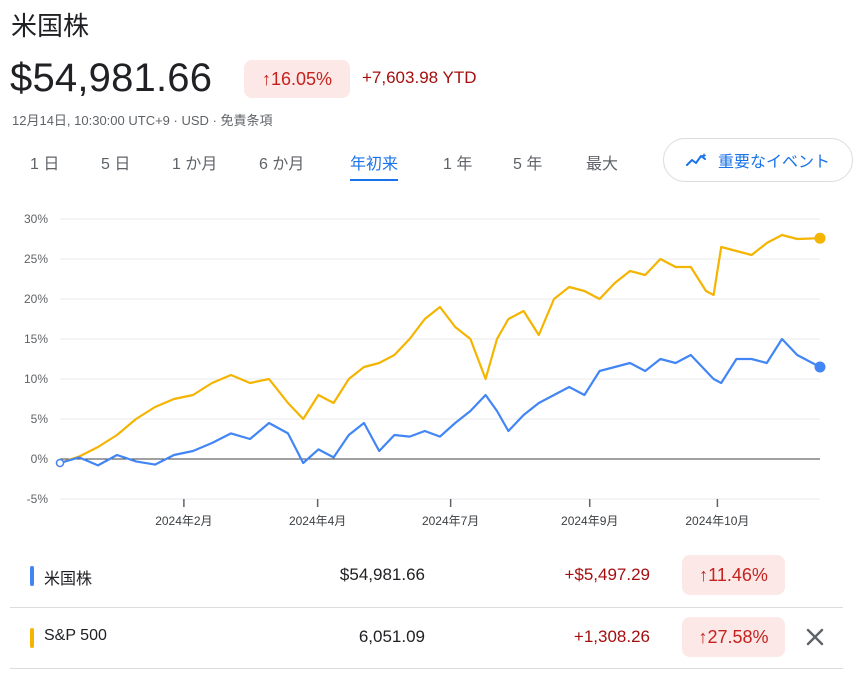  I want to click on legend-value: 6,051.09, so click(391, 636).